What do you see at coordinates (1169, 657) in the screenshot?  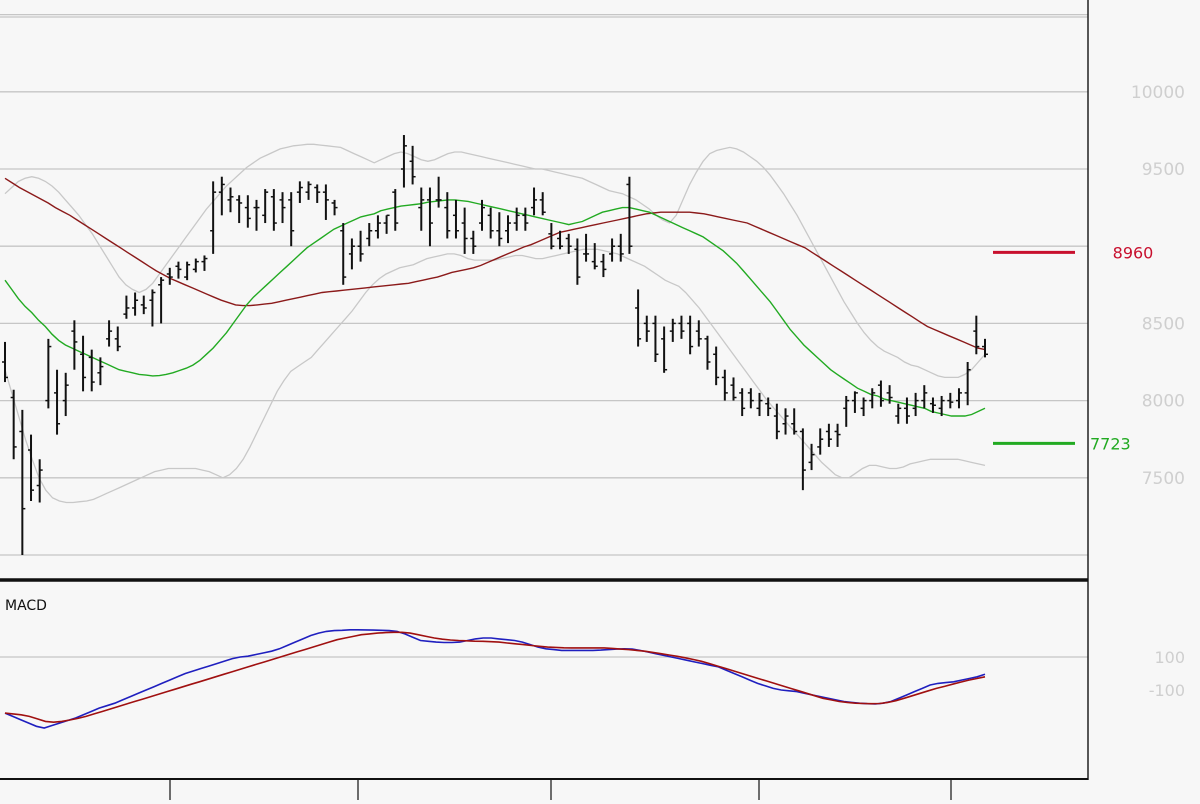 I see `macd-y-tick-label: 100` at bounding box center [1169, 657].